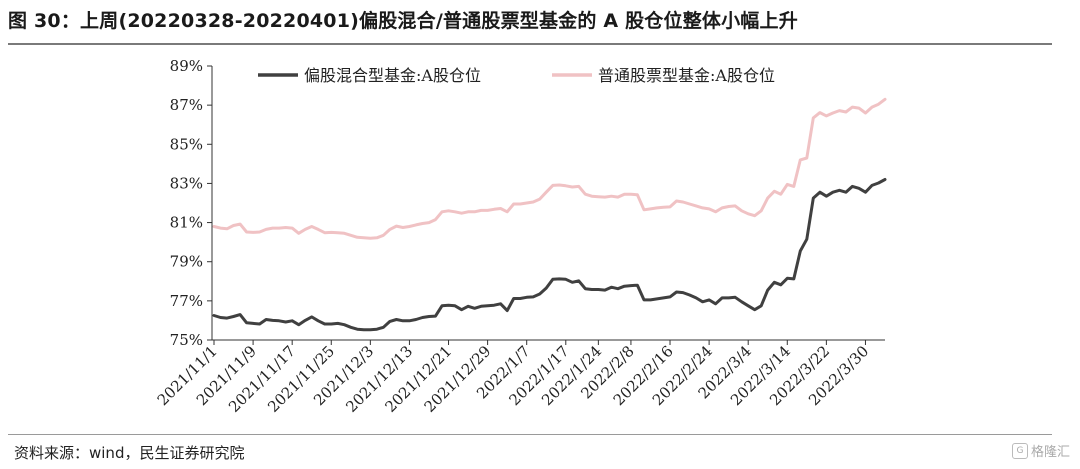 This screenshot has width=1080, height=469. What do you see at coordinates (186, 144) in the screenshot?
I see `y-tick-label: 85%` at bounding box center [186, 144].